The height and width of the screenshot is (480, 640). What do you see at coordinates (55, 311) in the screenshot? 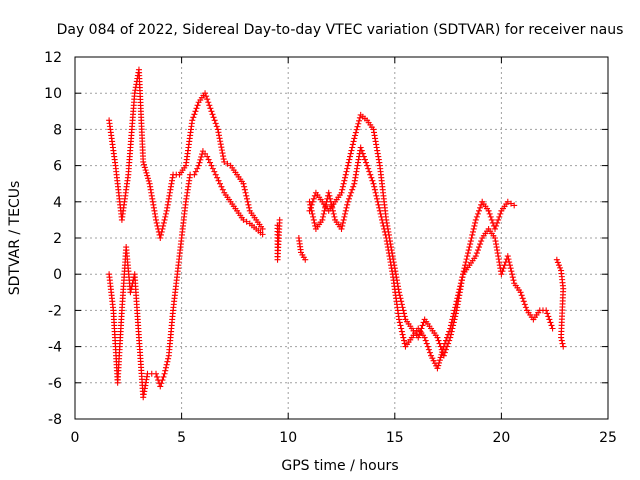
I see `y-tick-label: -2` at bounding box center [55, 311].